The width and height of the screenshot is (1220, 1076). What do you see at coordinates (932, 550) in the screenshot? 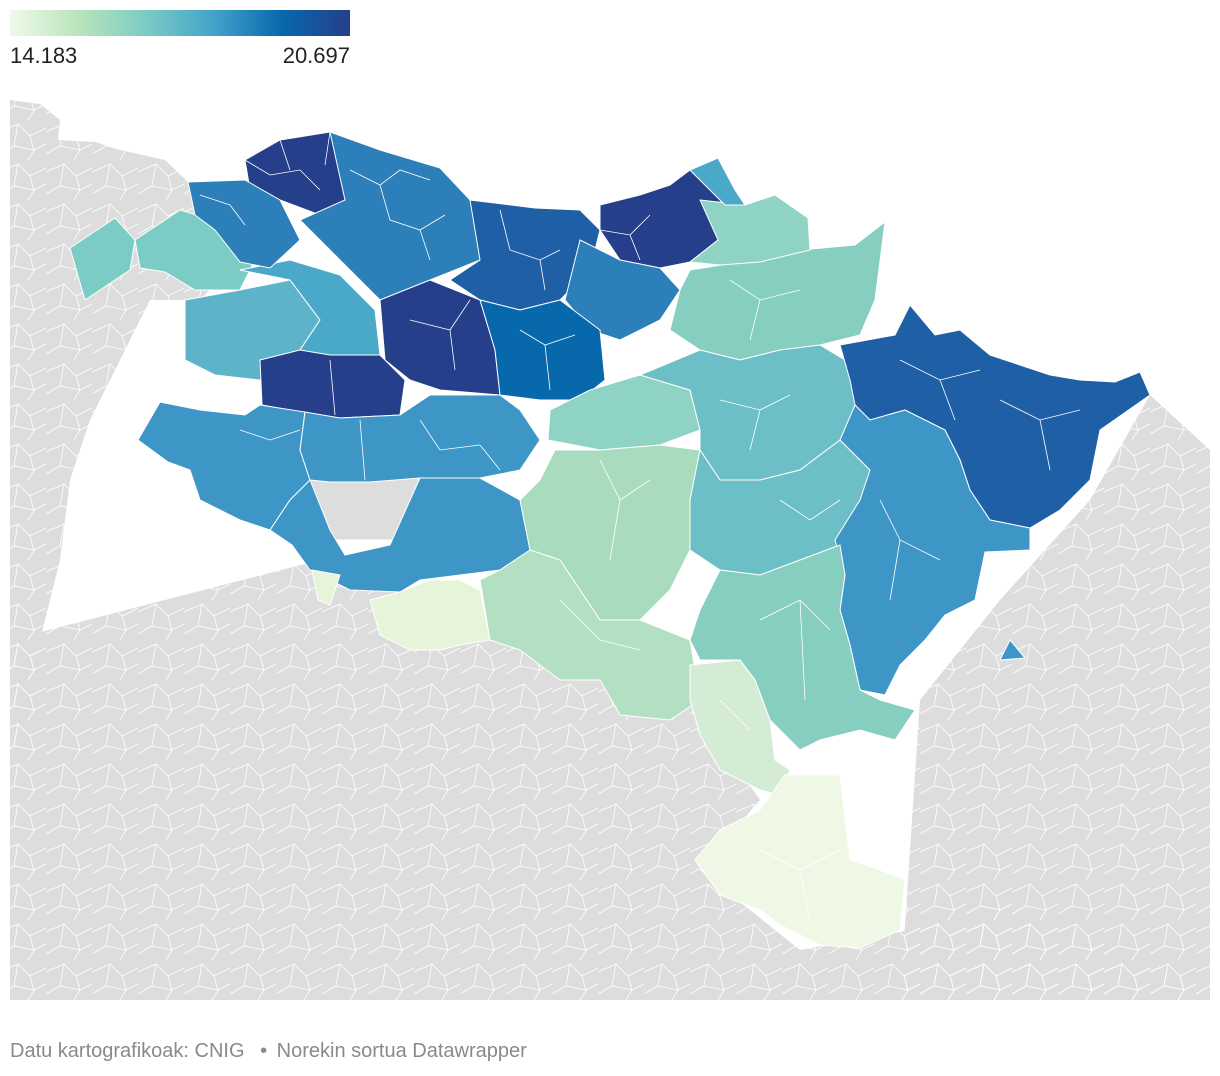
I see `region-east-blue-a` at bounding box center [932, 550].